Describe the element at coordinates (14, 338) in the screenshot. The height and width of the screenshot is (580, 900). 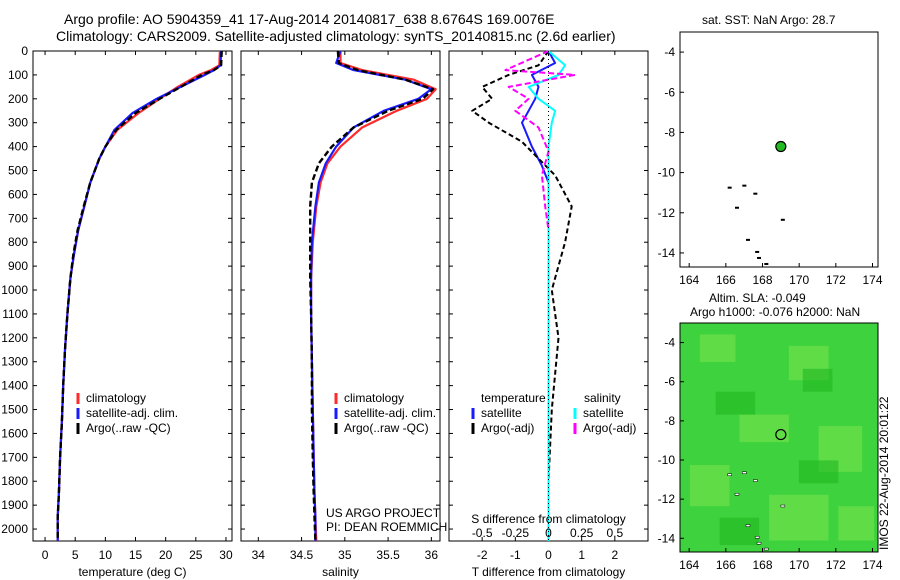
I see `depth-tick-label: 1200` at that location.